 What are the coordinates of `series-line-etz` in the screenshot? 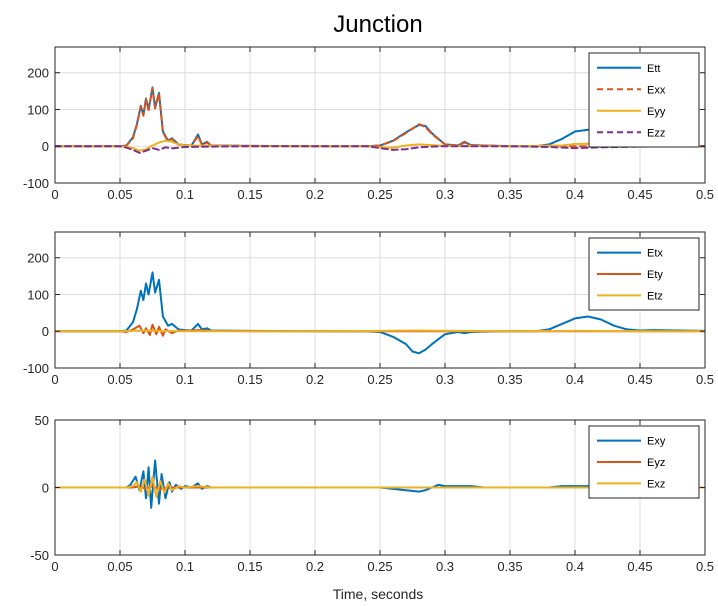 It's located at (380, 331).